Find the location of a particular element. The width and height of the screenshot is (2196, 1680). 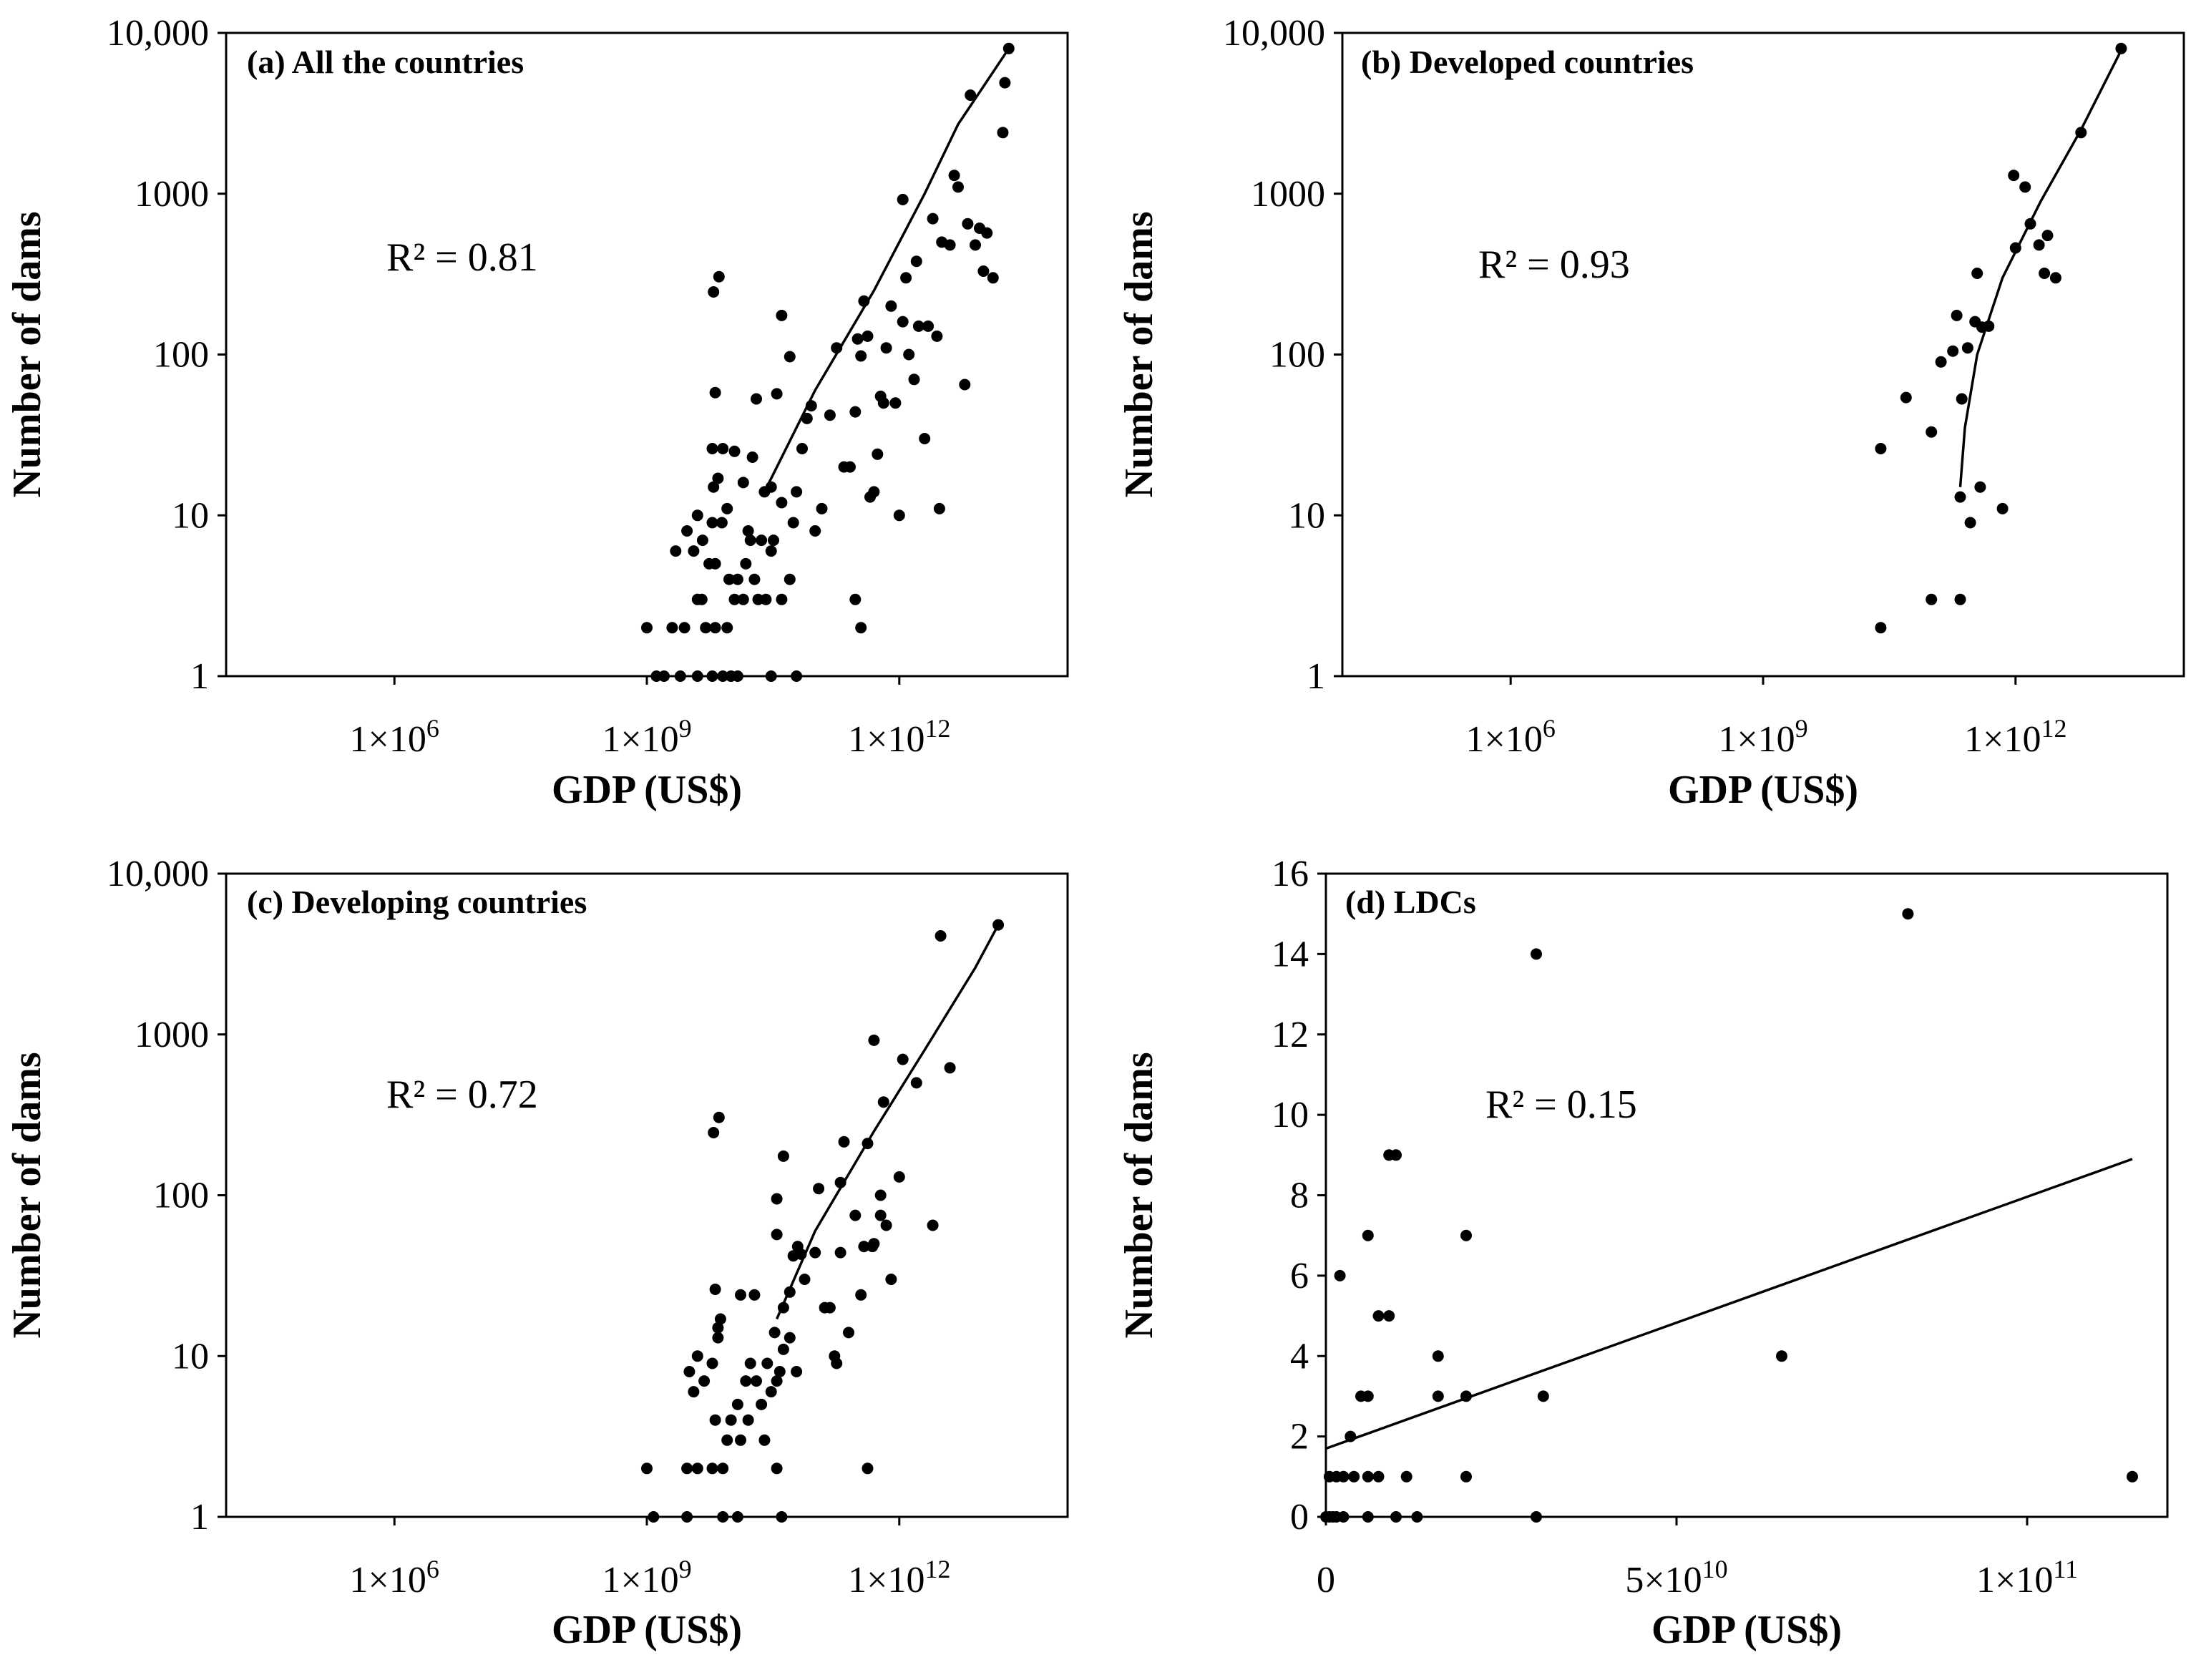

y-tick-label: 1 is located at coordinates (1316, 676).